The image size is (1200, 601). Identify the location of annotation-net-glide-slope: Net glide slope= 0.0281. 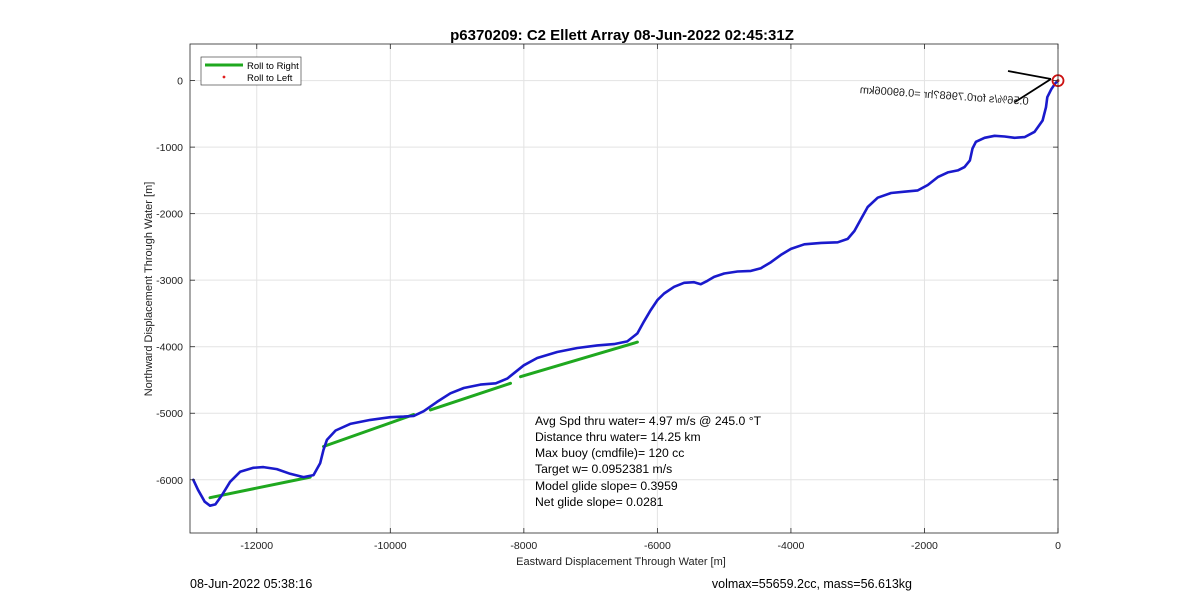
(599, 502).